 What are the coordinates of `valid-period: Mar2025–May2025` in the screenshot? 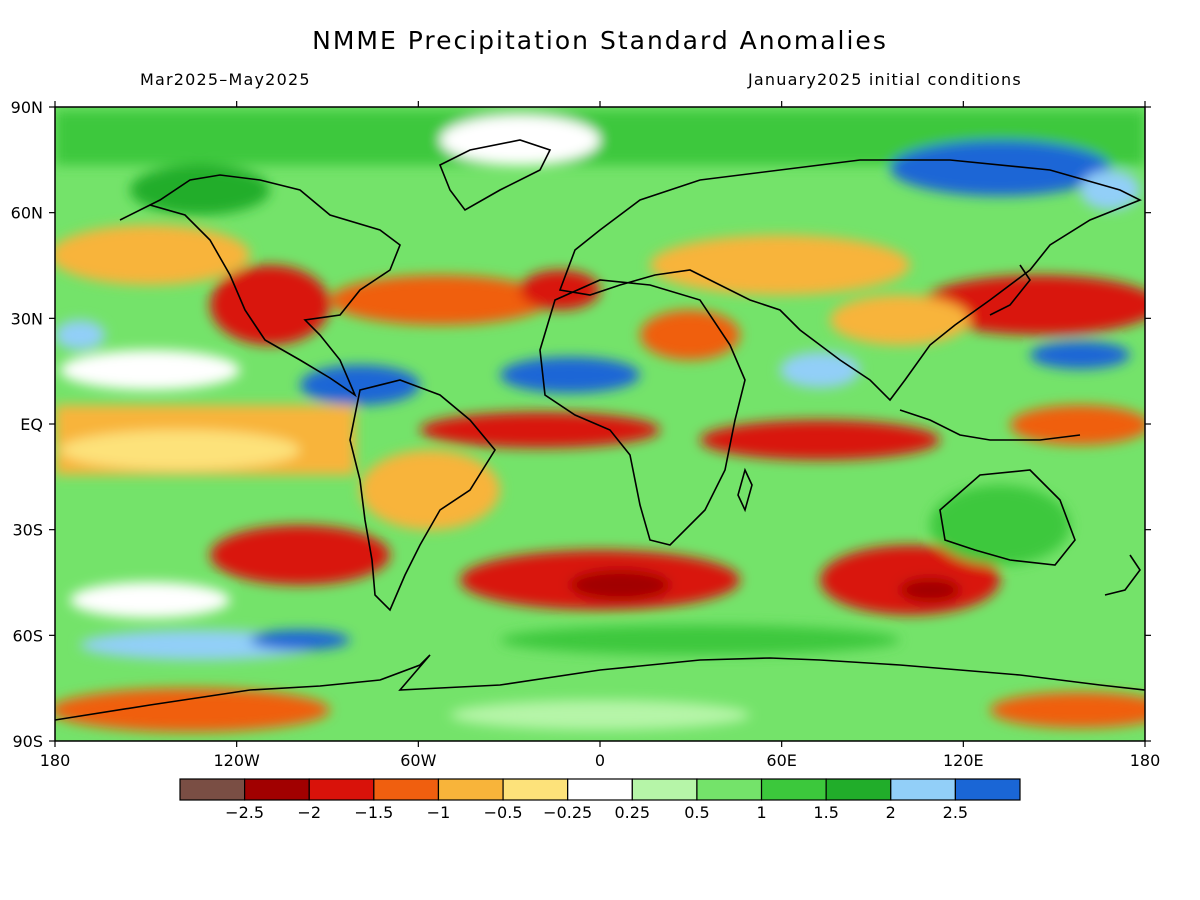 It's located at (225, 79).